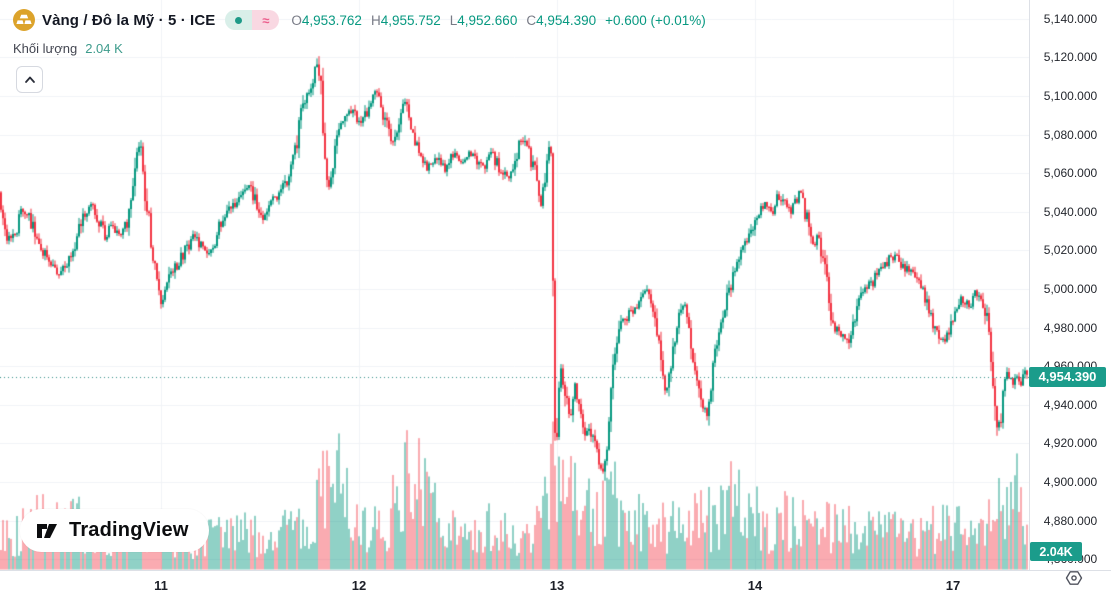 Image resolution: width=1111 pixels, height=601 pixels. I want to click on price-axis-label: 5,000.000, so click(1070, 288).